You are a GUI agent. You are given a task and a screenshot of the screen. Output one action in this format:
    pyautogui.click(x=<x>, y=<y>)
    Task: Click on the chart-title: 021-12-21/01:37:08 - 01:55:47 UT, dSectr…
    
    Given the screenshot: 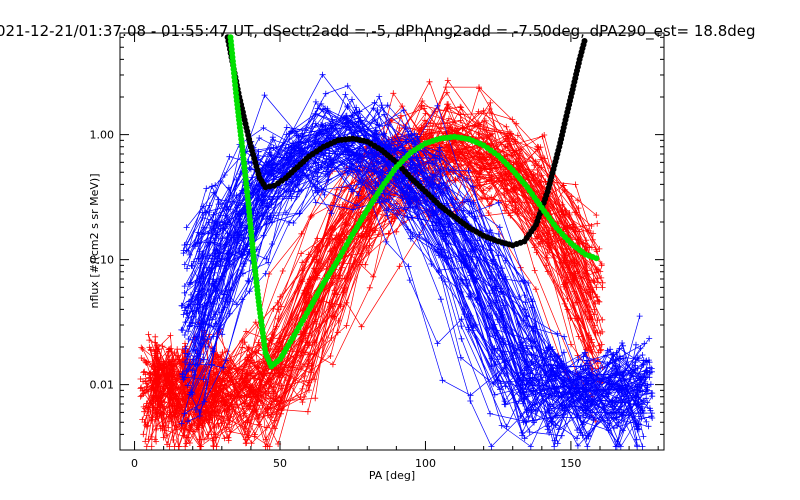 What is the action you would take?
    pyautogui.click(x=378, y=31)
    